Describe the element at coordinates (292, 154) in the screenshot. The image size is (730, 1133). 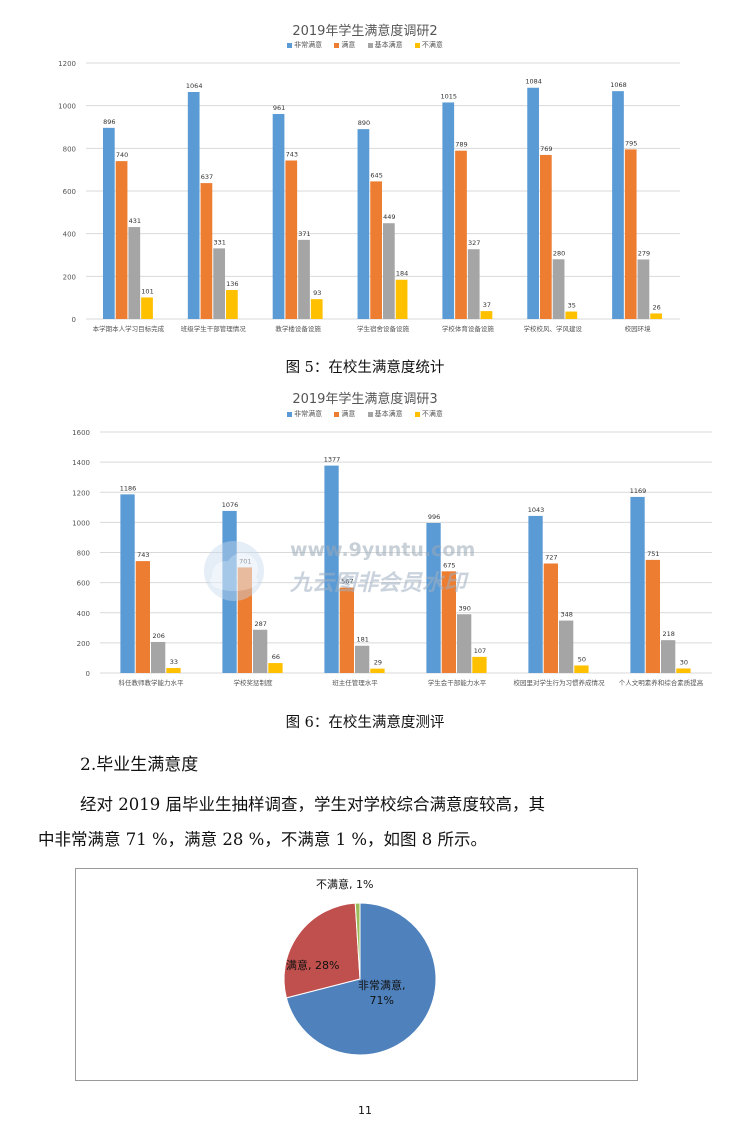
I see `data-label: 743` at that location.